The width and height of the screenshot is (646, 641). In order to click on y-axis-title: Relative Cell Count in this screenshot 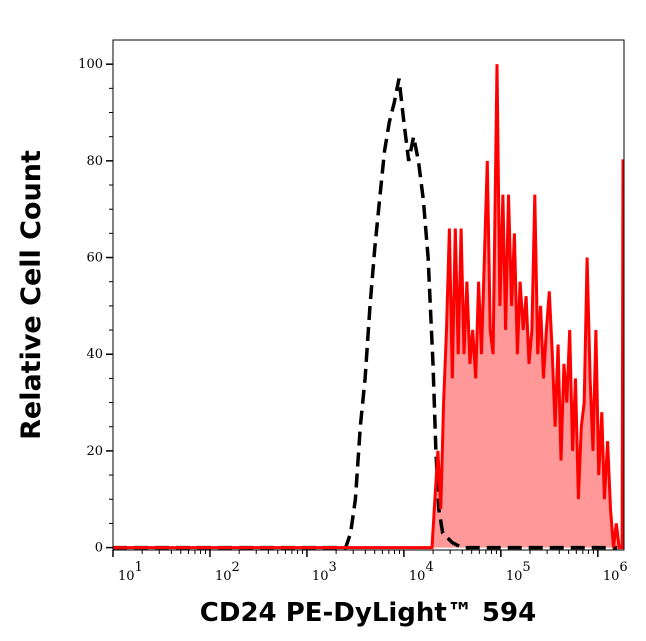, I will do `click(31, 295)`.